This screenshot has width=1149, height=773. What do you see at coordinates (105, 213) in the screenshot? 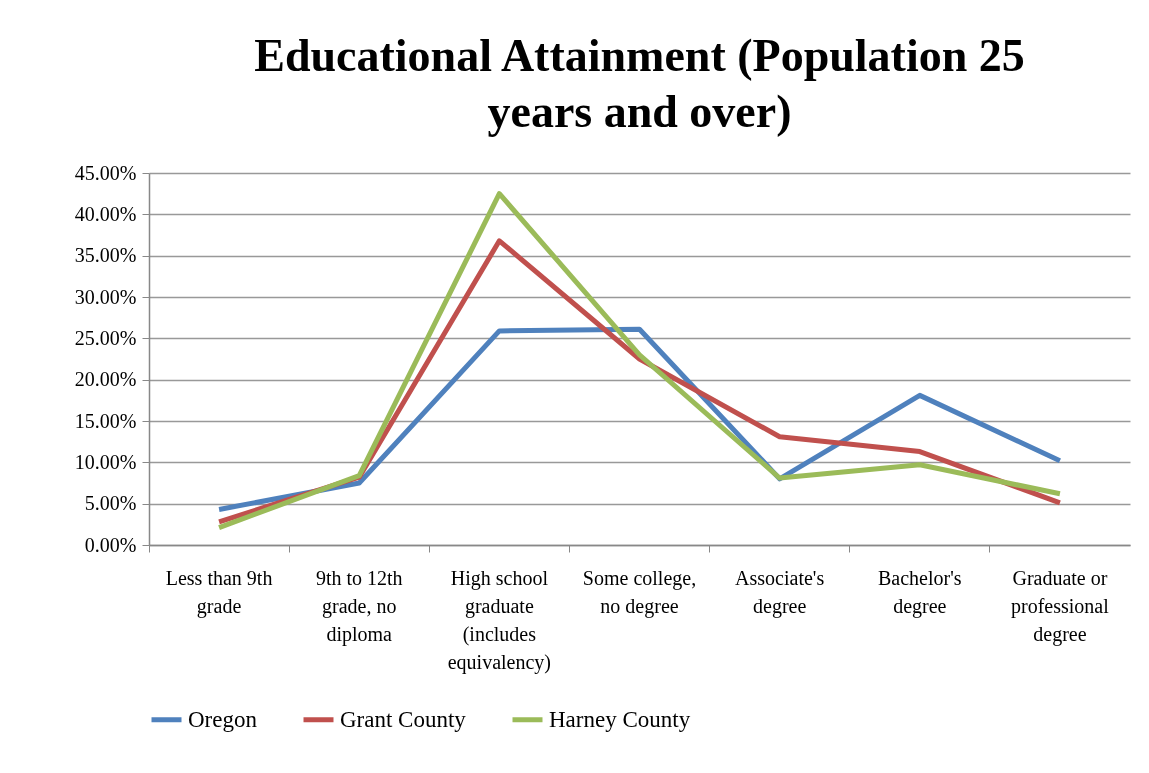
I see `y-tick-label: 40.00%` at bounding box center [105, 213].